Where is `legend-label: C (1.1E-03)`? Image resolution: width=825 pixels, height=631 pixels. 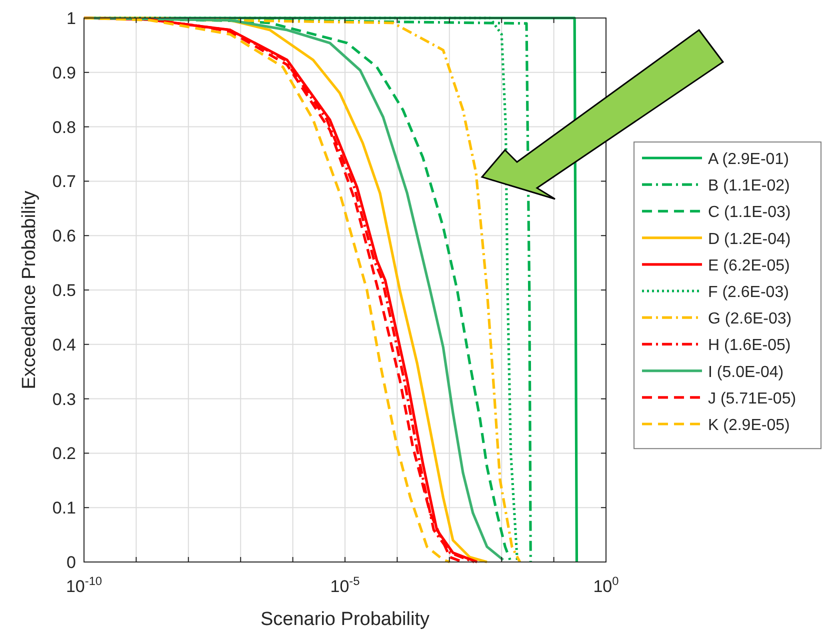 legend-label: C (1.1E-03) is located at coordinates (749, 213).